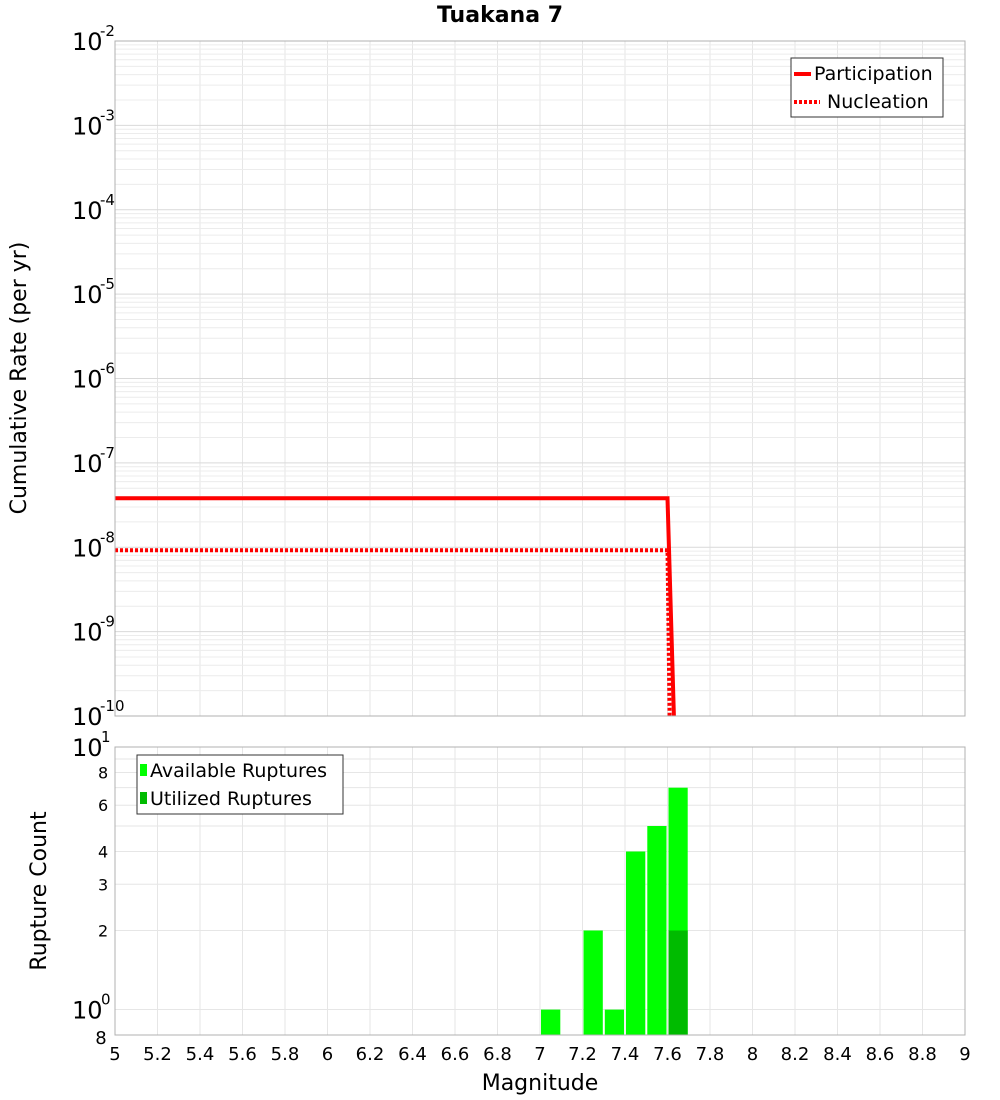  Describe the element at coordinates (370, 1054) in the screenshot. I see `x-tick-label: 6.2` at that location.